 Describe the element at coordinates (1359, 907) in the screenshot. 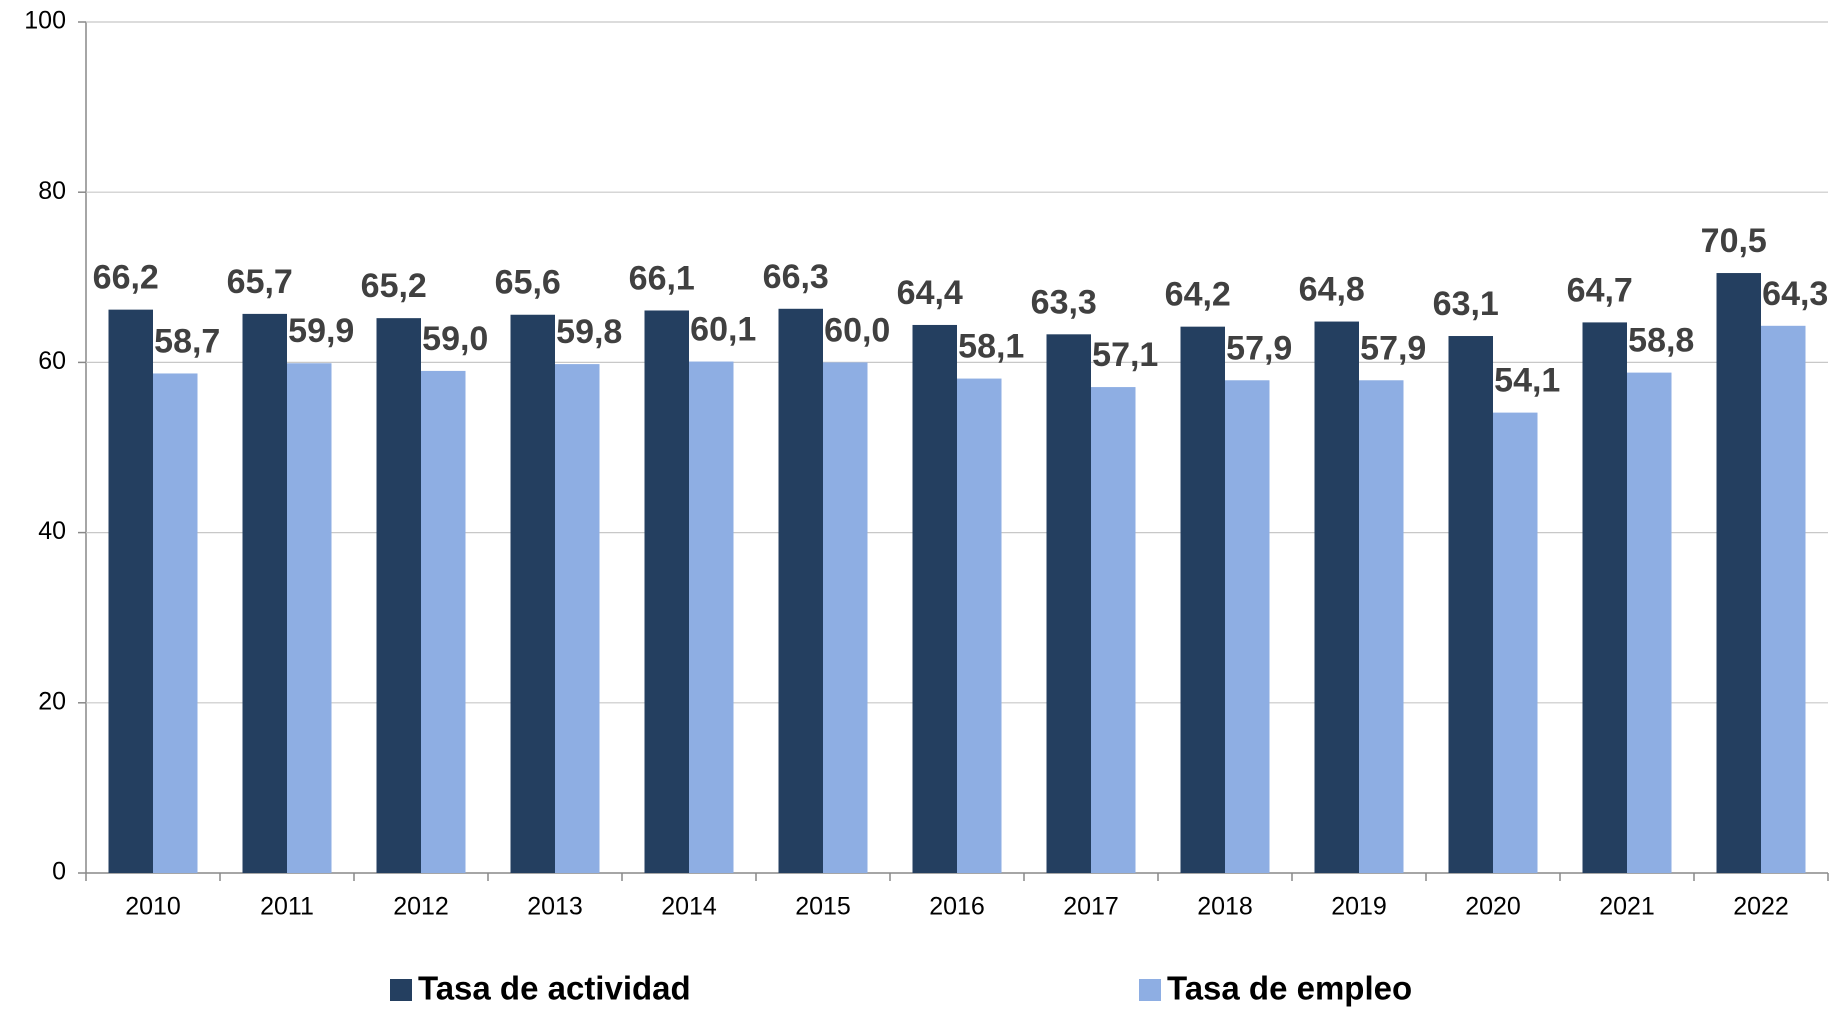

I see `x-tick-label: 2019` at that location.